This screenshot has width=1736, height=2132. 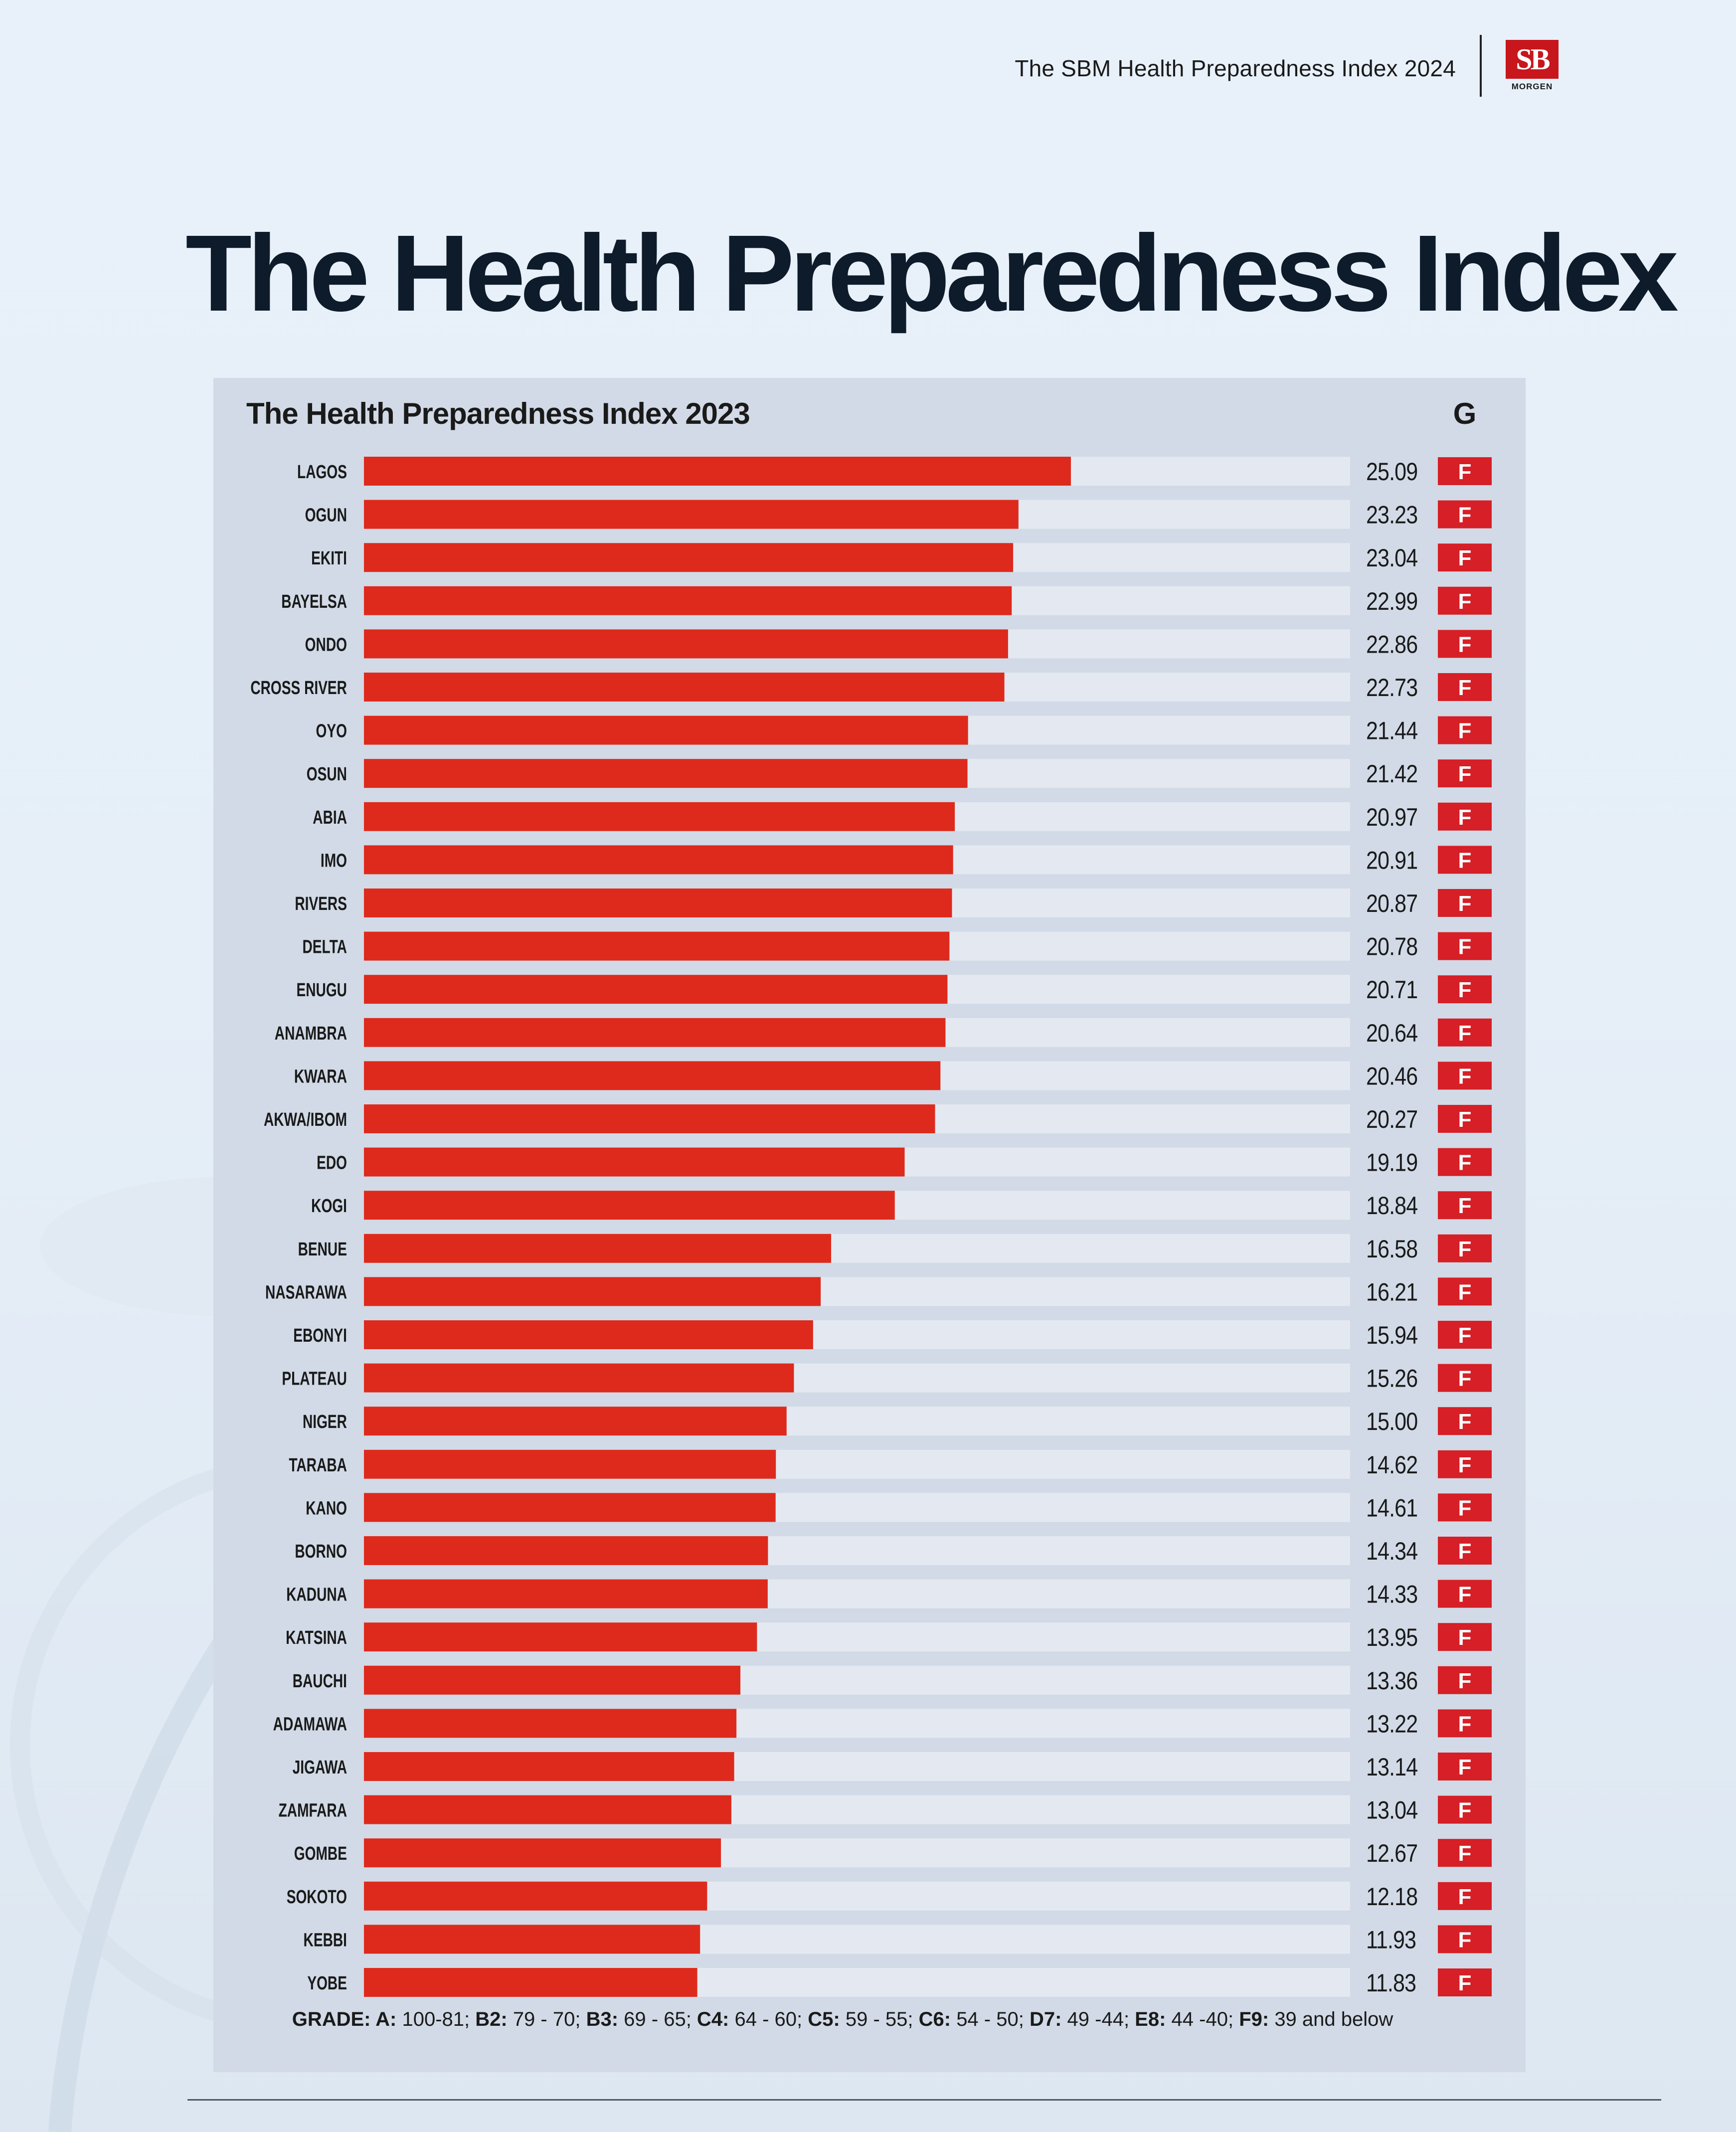 What do you see at coordinates (321, 990) in the screenshot?
I see `category-label: ENUGU` at bounding box center [321, 990].